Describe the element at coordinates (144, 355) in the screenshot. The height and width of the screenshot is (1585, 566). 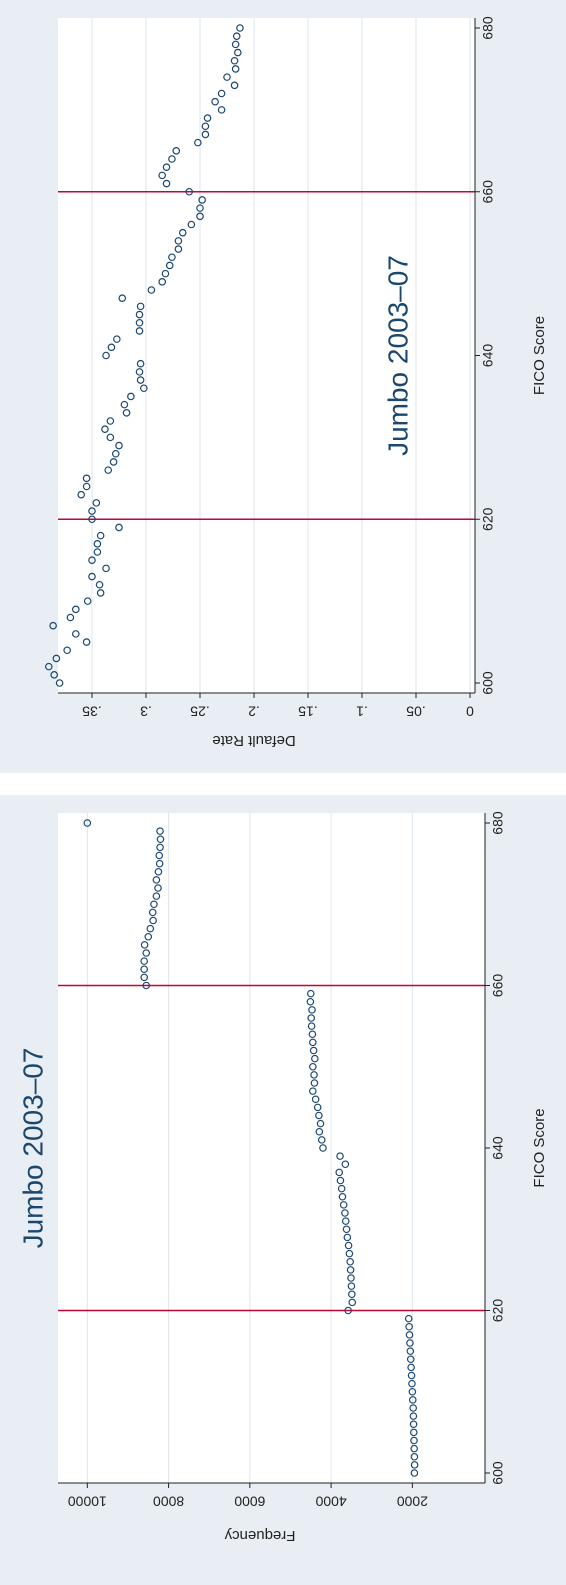
I see `data-points` at that location.